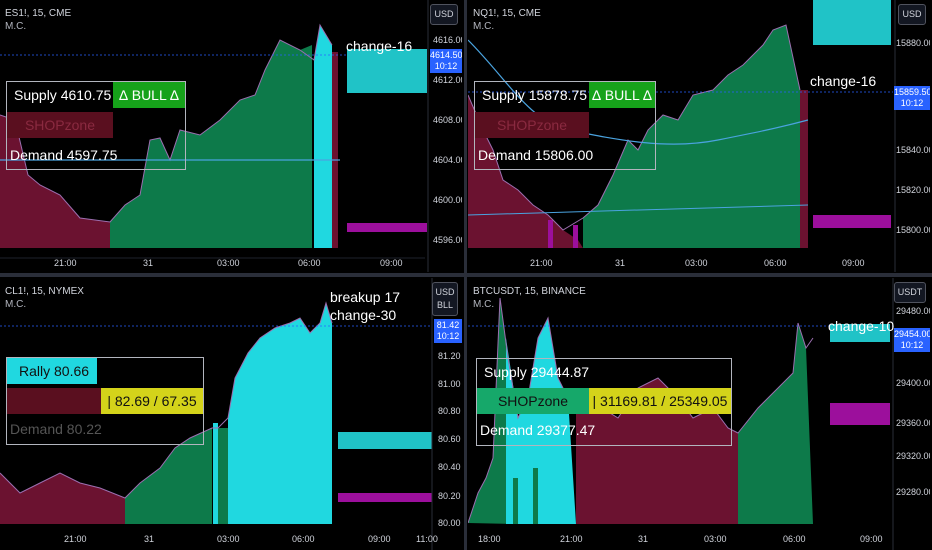 This screenshot has height=550, width=932. Describe the element at coordinates (56, 429) in the screenshot. I see `demand-row: Demand 80.22` at that location.